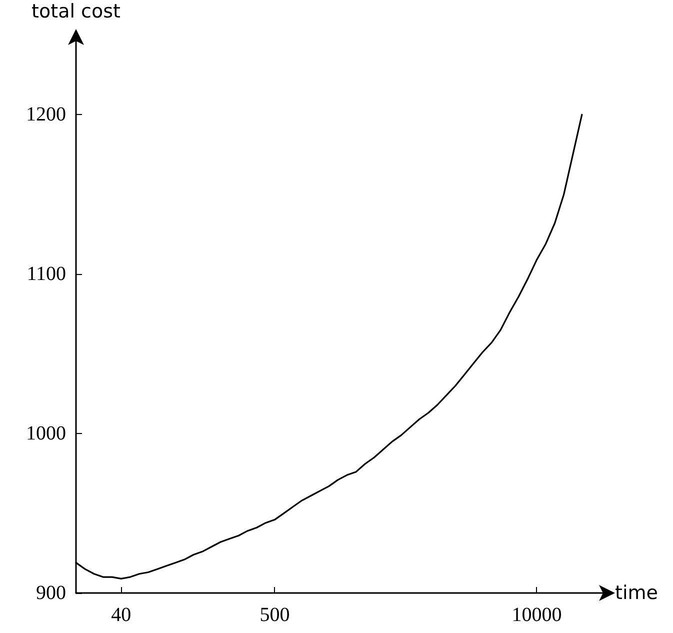 The width and height of the screenshot is (673, 633). I want to click on y-tick-label: 1200, so click(46, 115).